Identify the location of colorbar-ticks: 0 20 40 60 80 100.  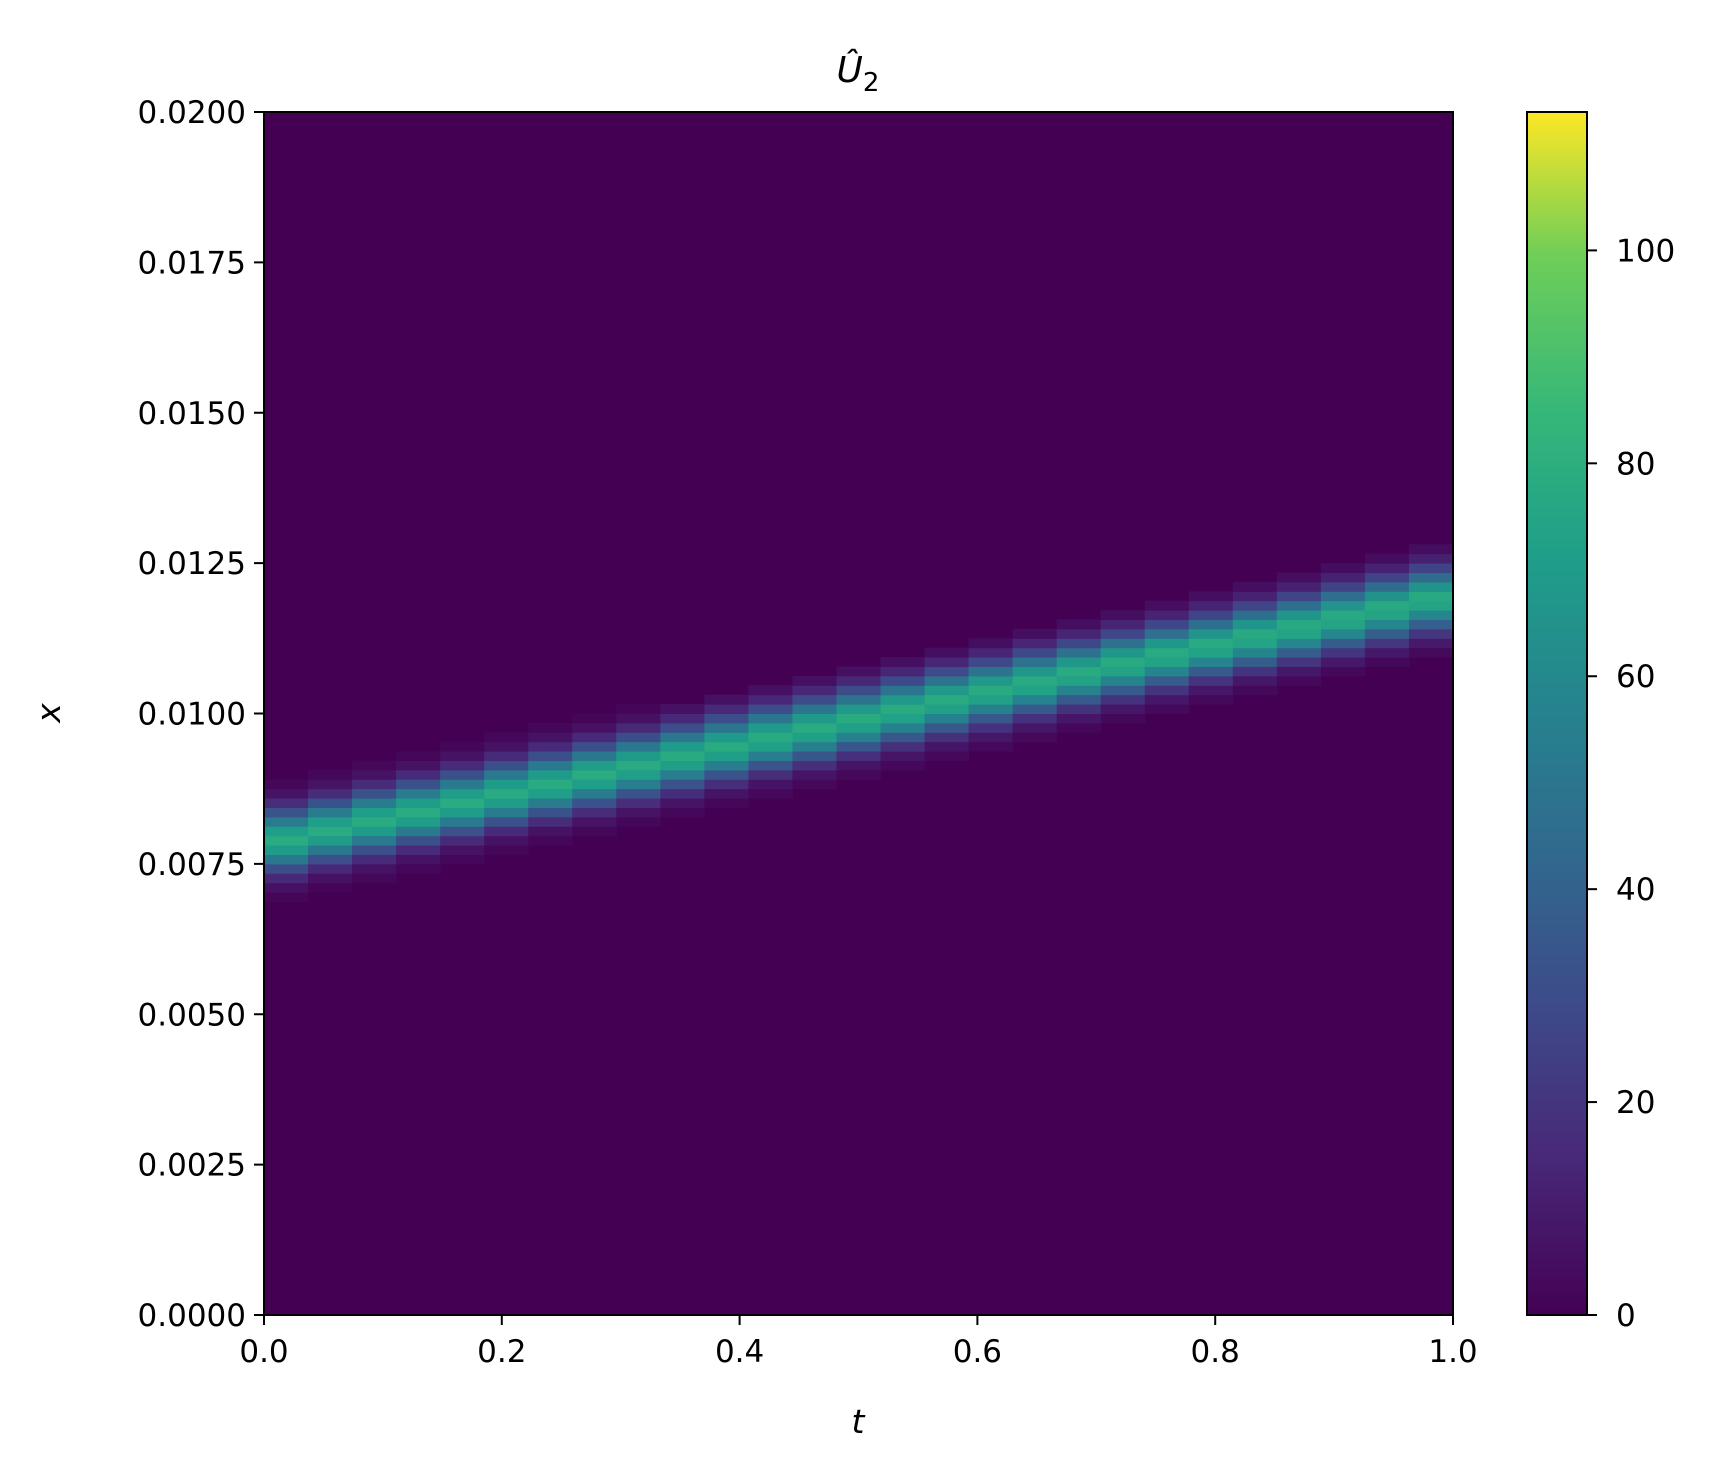
(1631, 783).